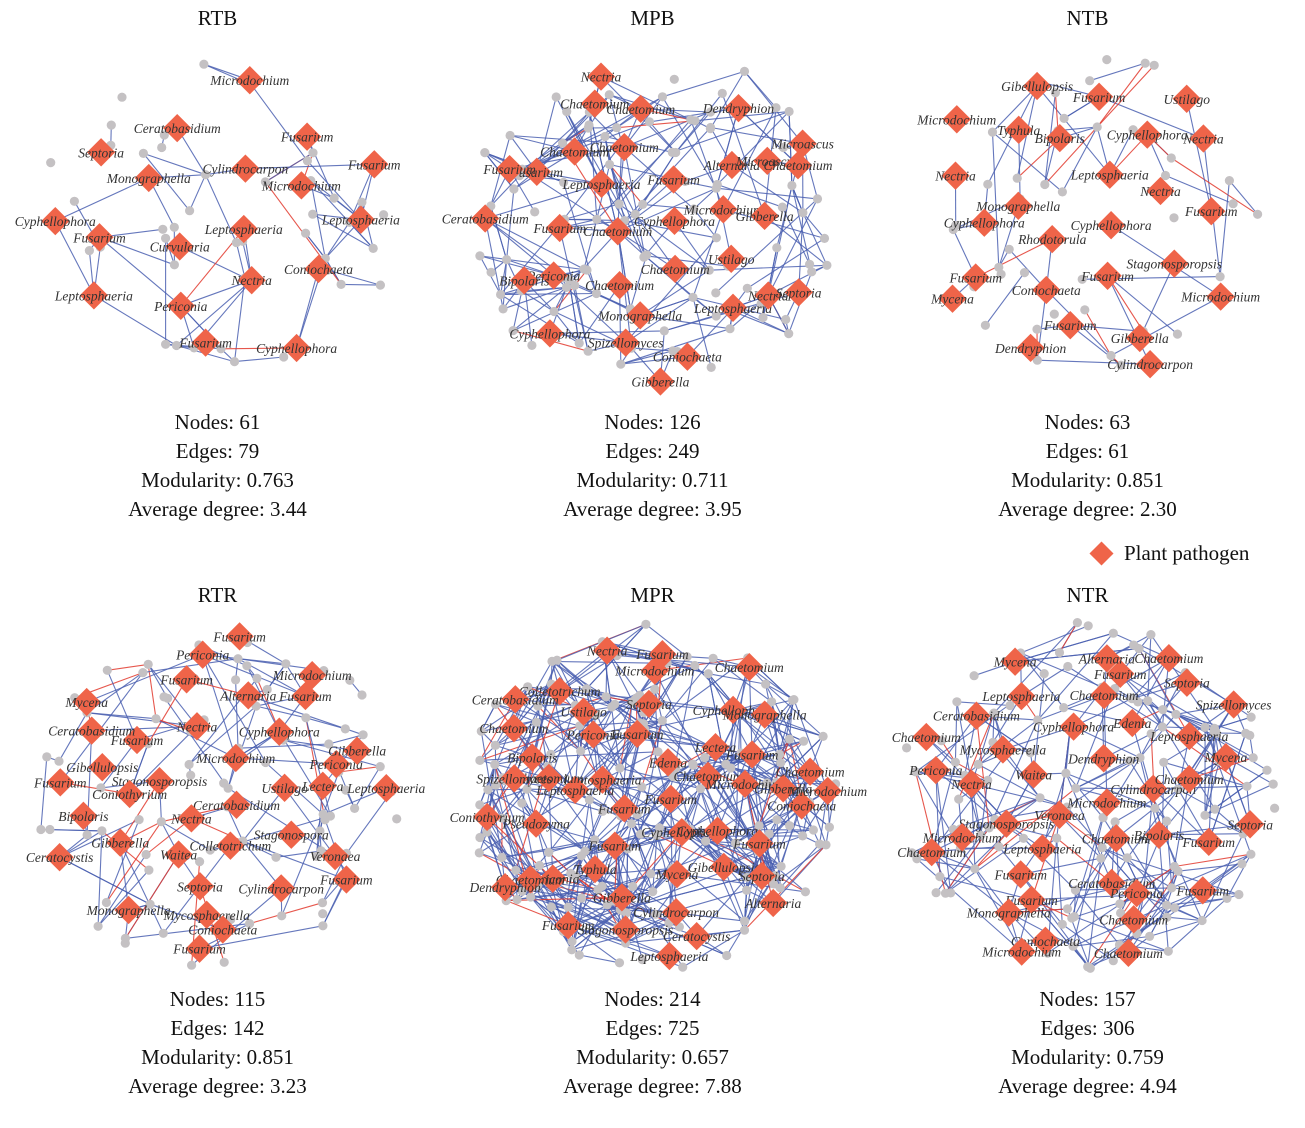 The width and height of the screenshot is (1305, 1128). I want to click on pathogen-node: Fusarium, so click(307, 137).